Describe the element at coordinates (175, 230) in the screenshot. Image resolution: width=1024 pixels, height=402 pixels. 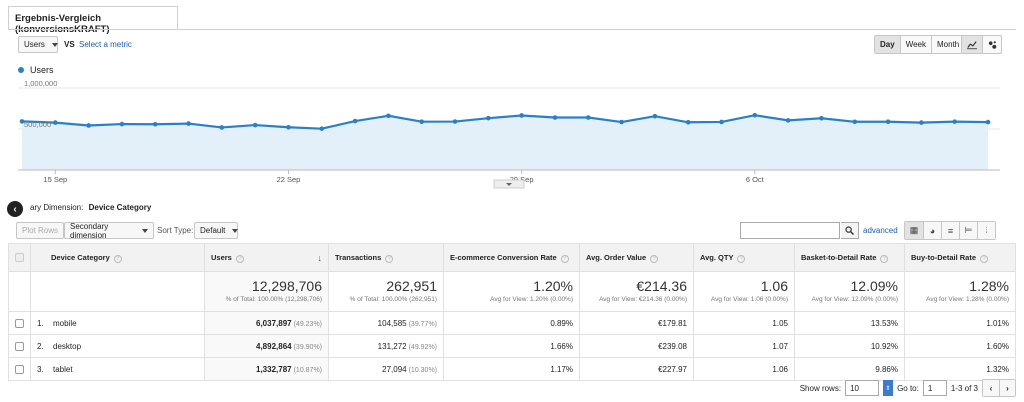
I see `sort-type-label: Sort Type:` at that location.